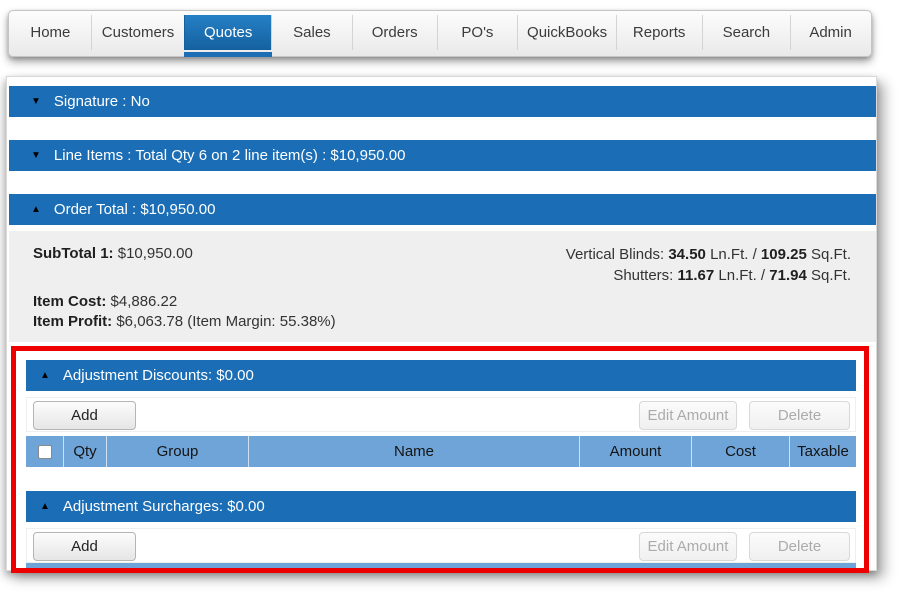 The width and height of the screenshot is (910, 599). What do you see at coordinates (687, 254) in the screenshot?
I see `lnft-value: 34.50` at bounding box center [687, 254].